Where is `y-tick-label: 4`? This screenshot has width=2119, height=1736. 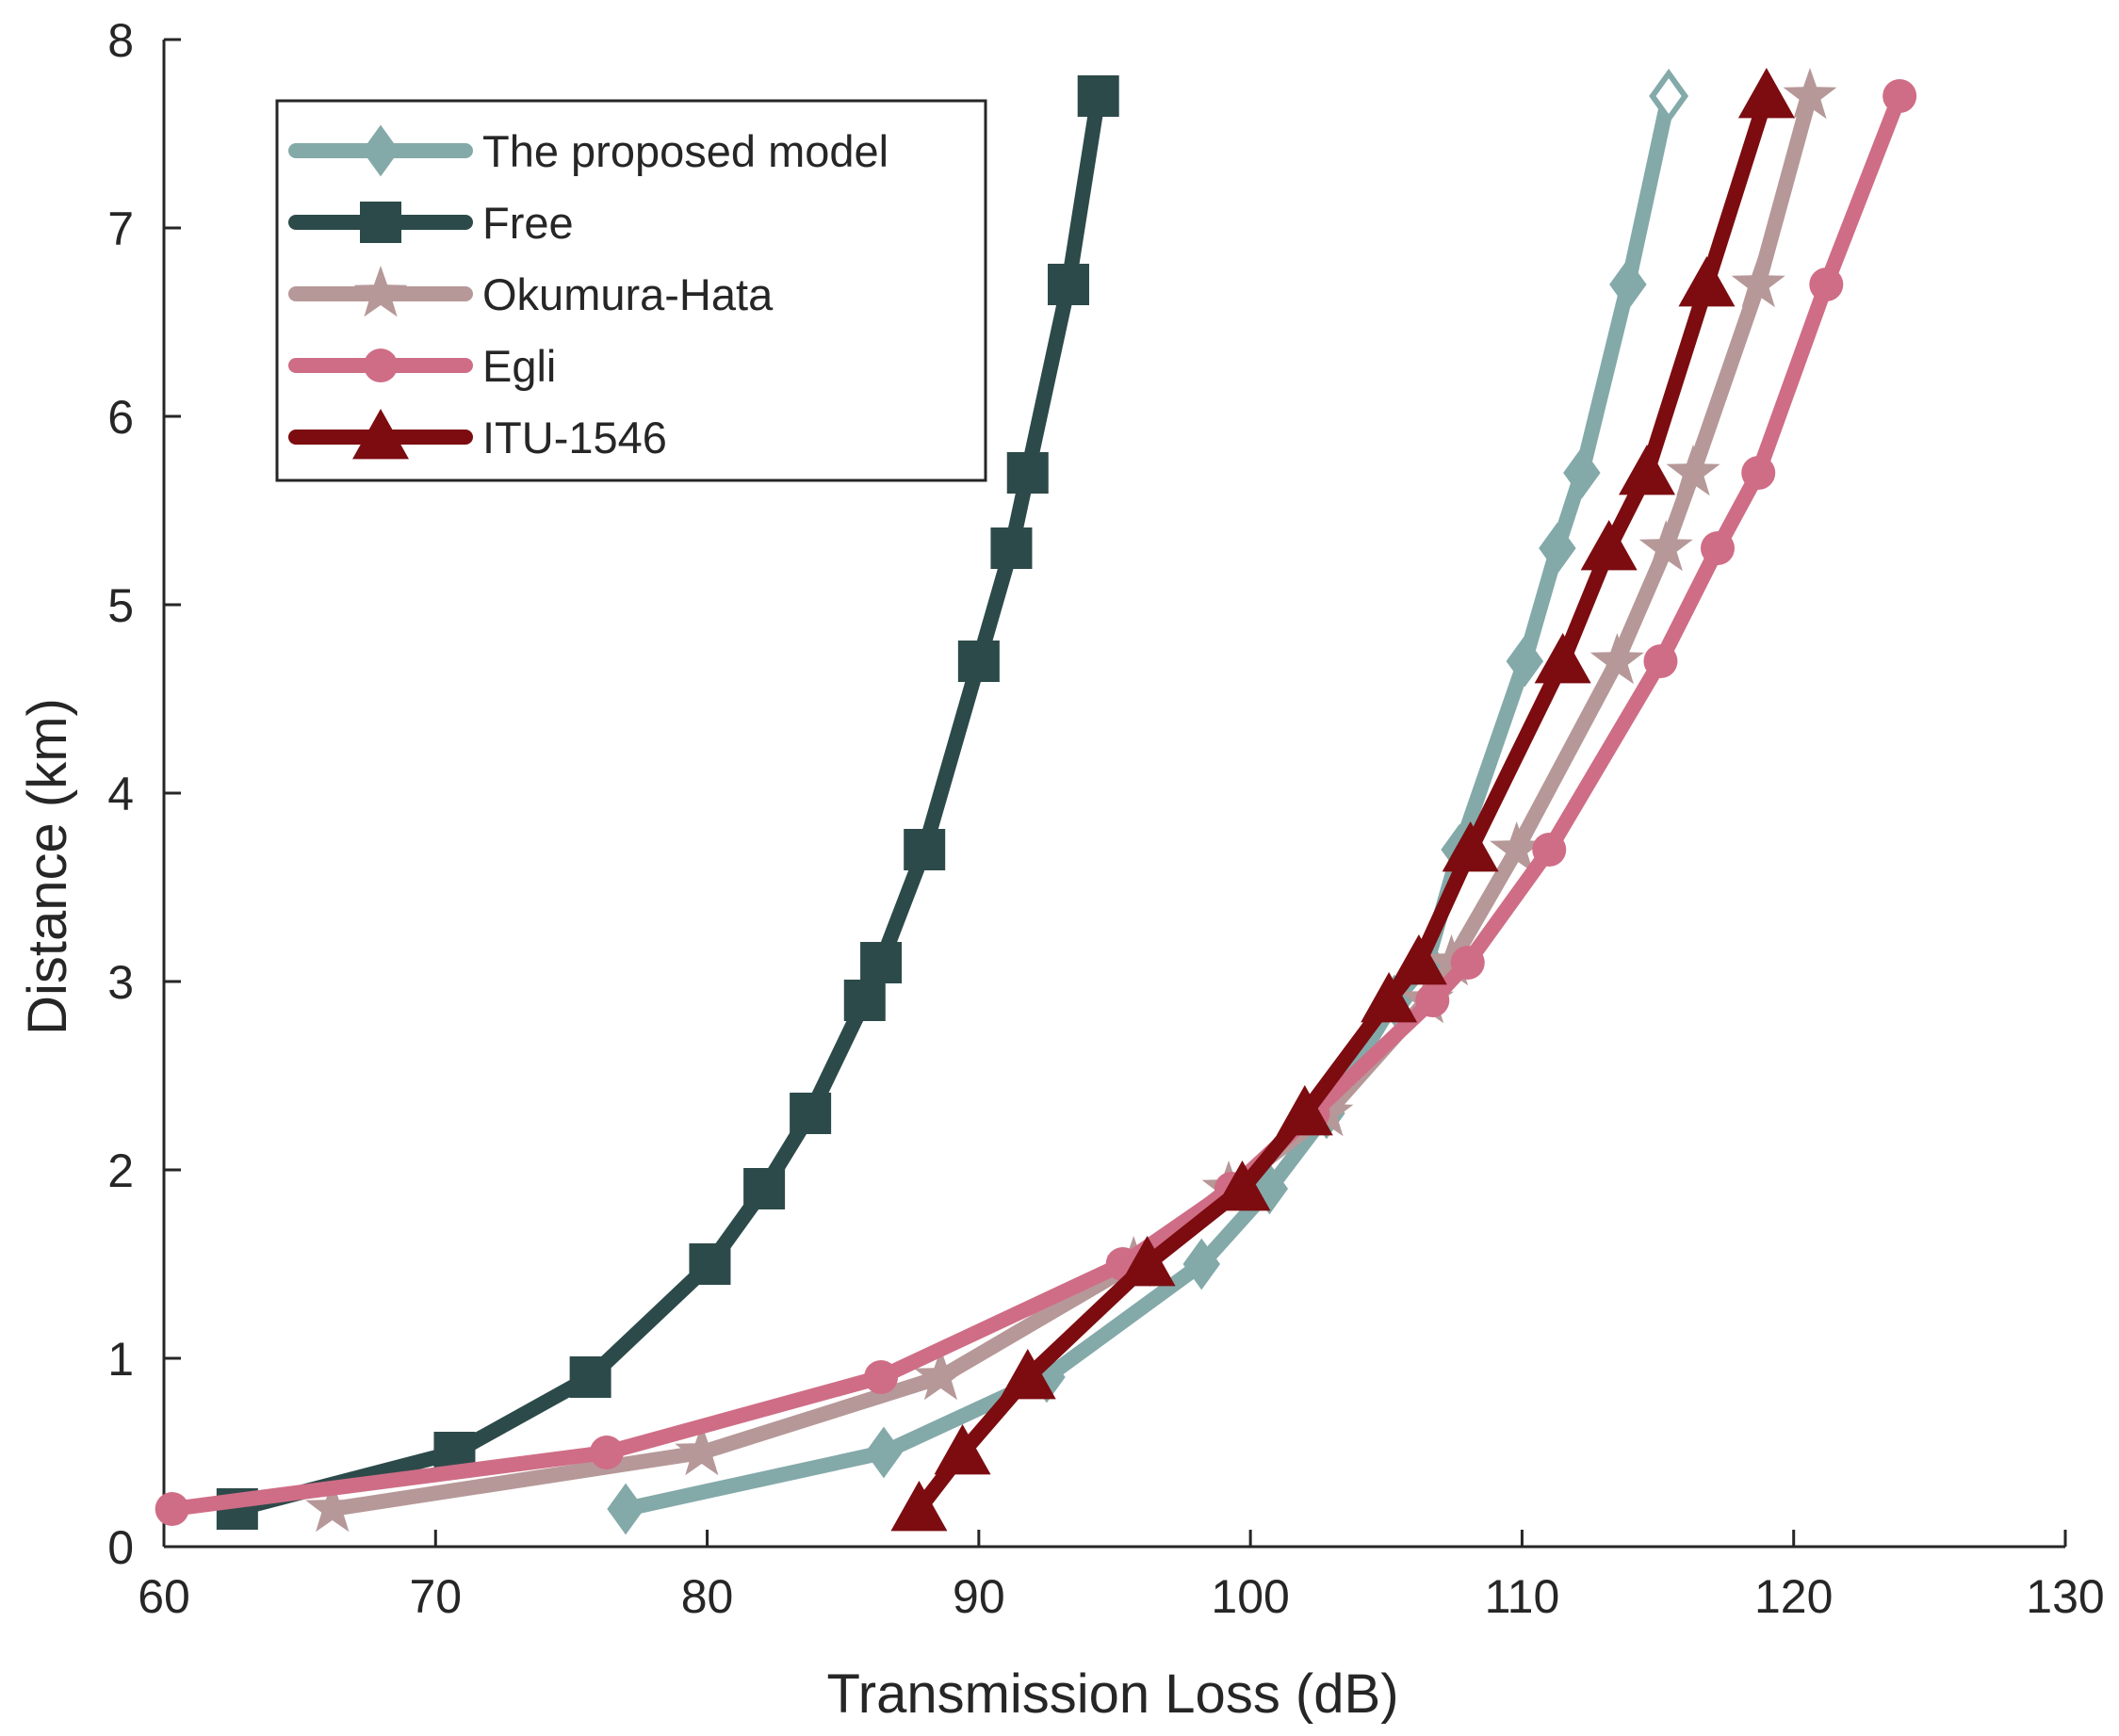
y-tick-label: 4 is located at coordinates (121, 794).